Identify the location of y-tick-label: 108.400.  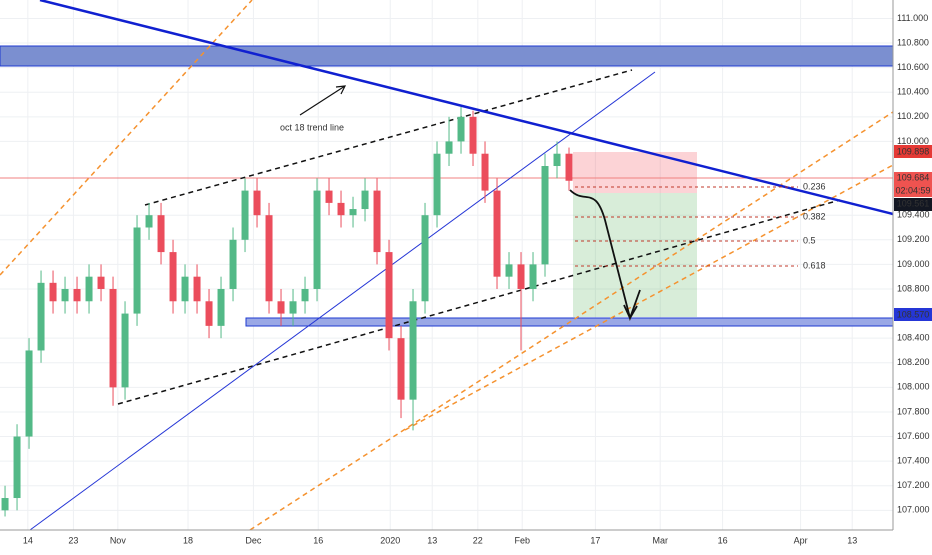
(913, 338).